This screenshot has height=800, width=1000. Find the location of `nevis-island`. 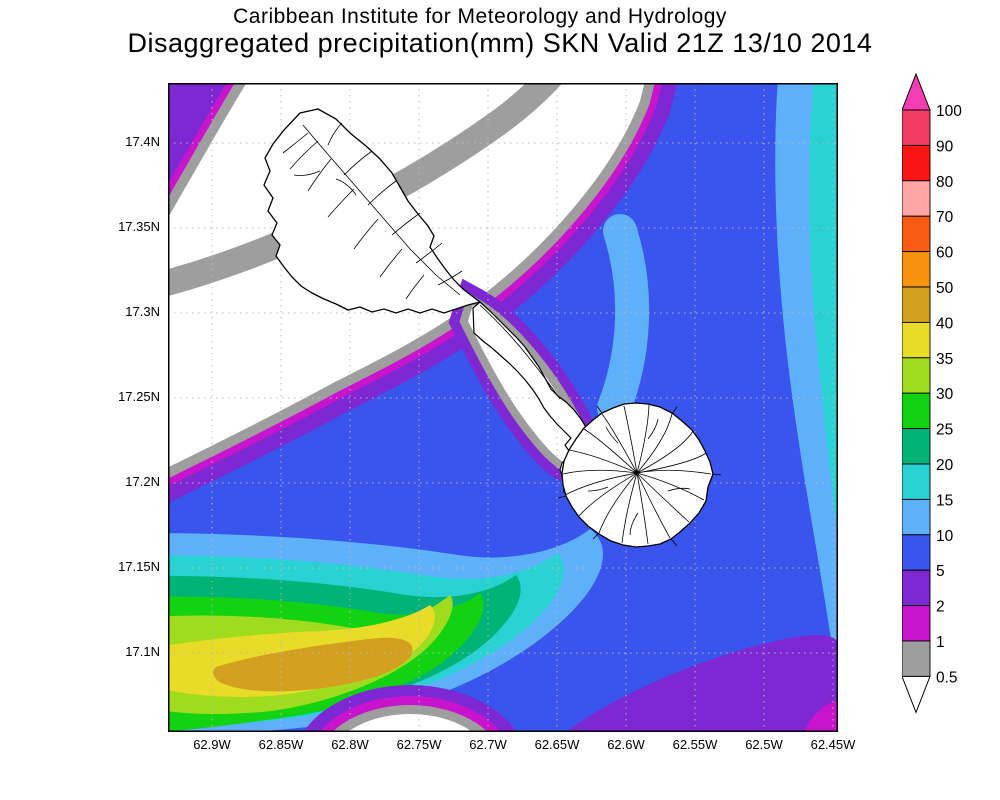

nevis-island is located at coordinates (639, 475).